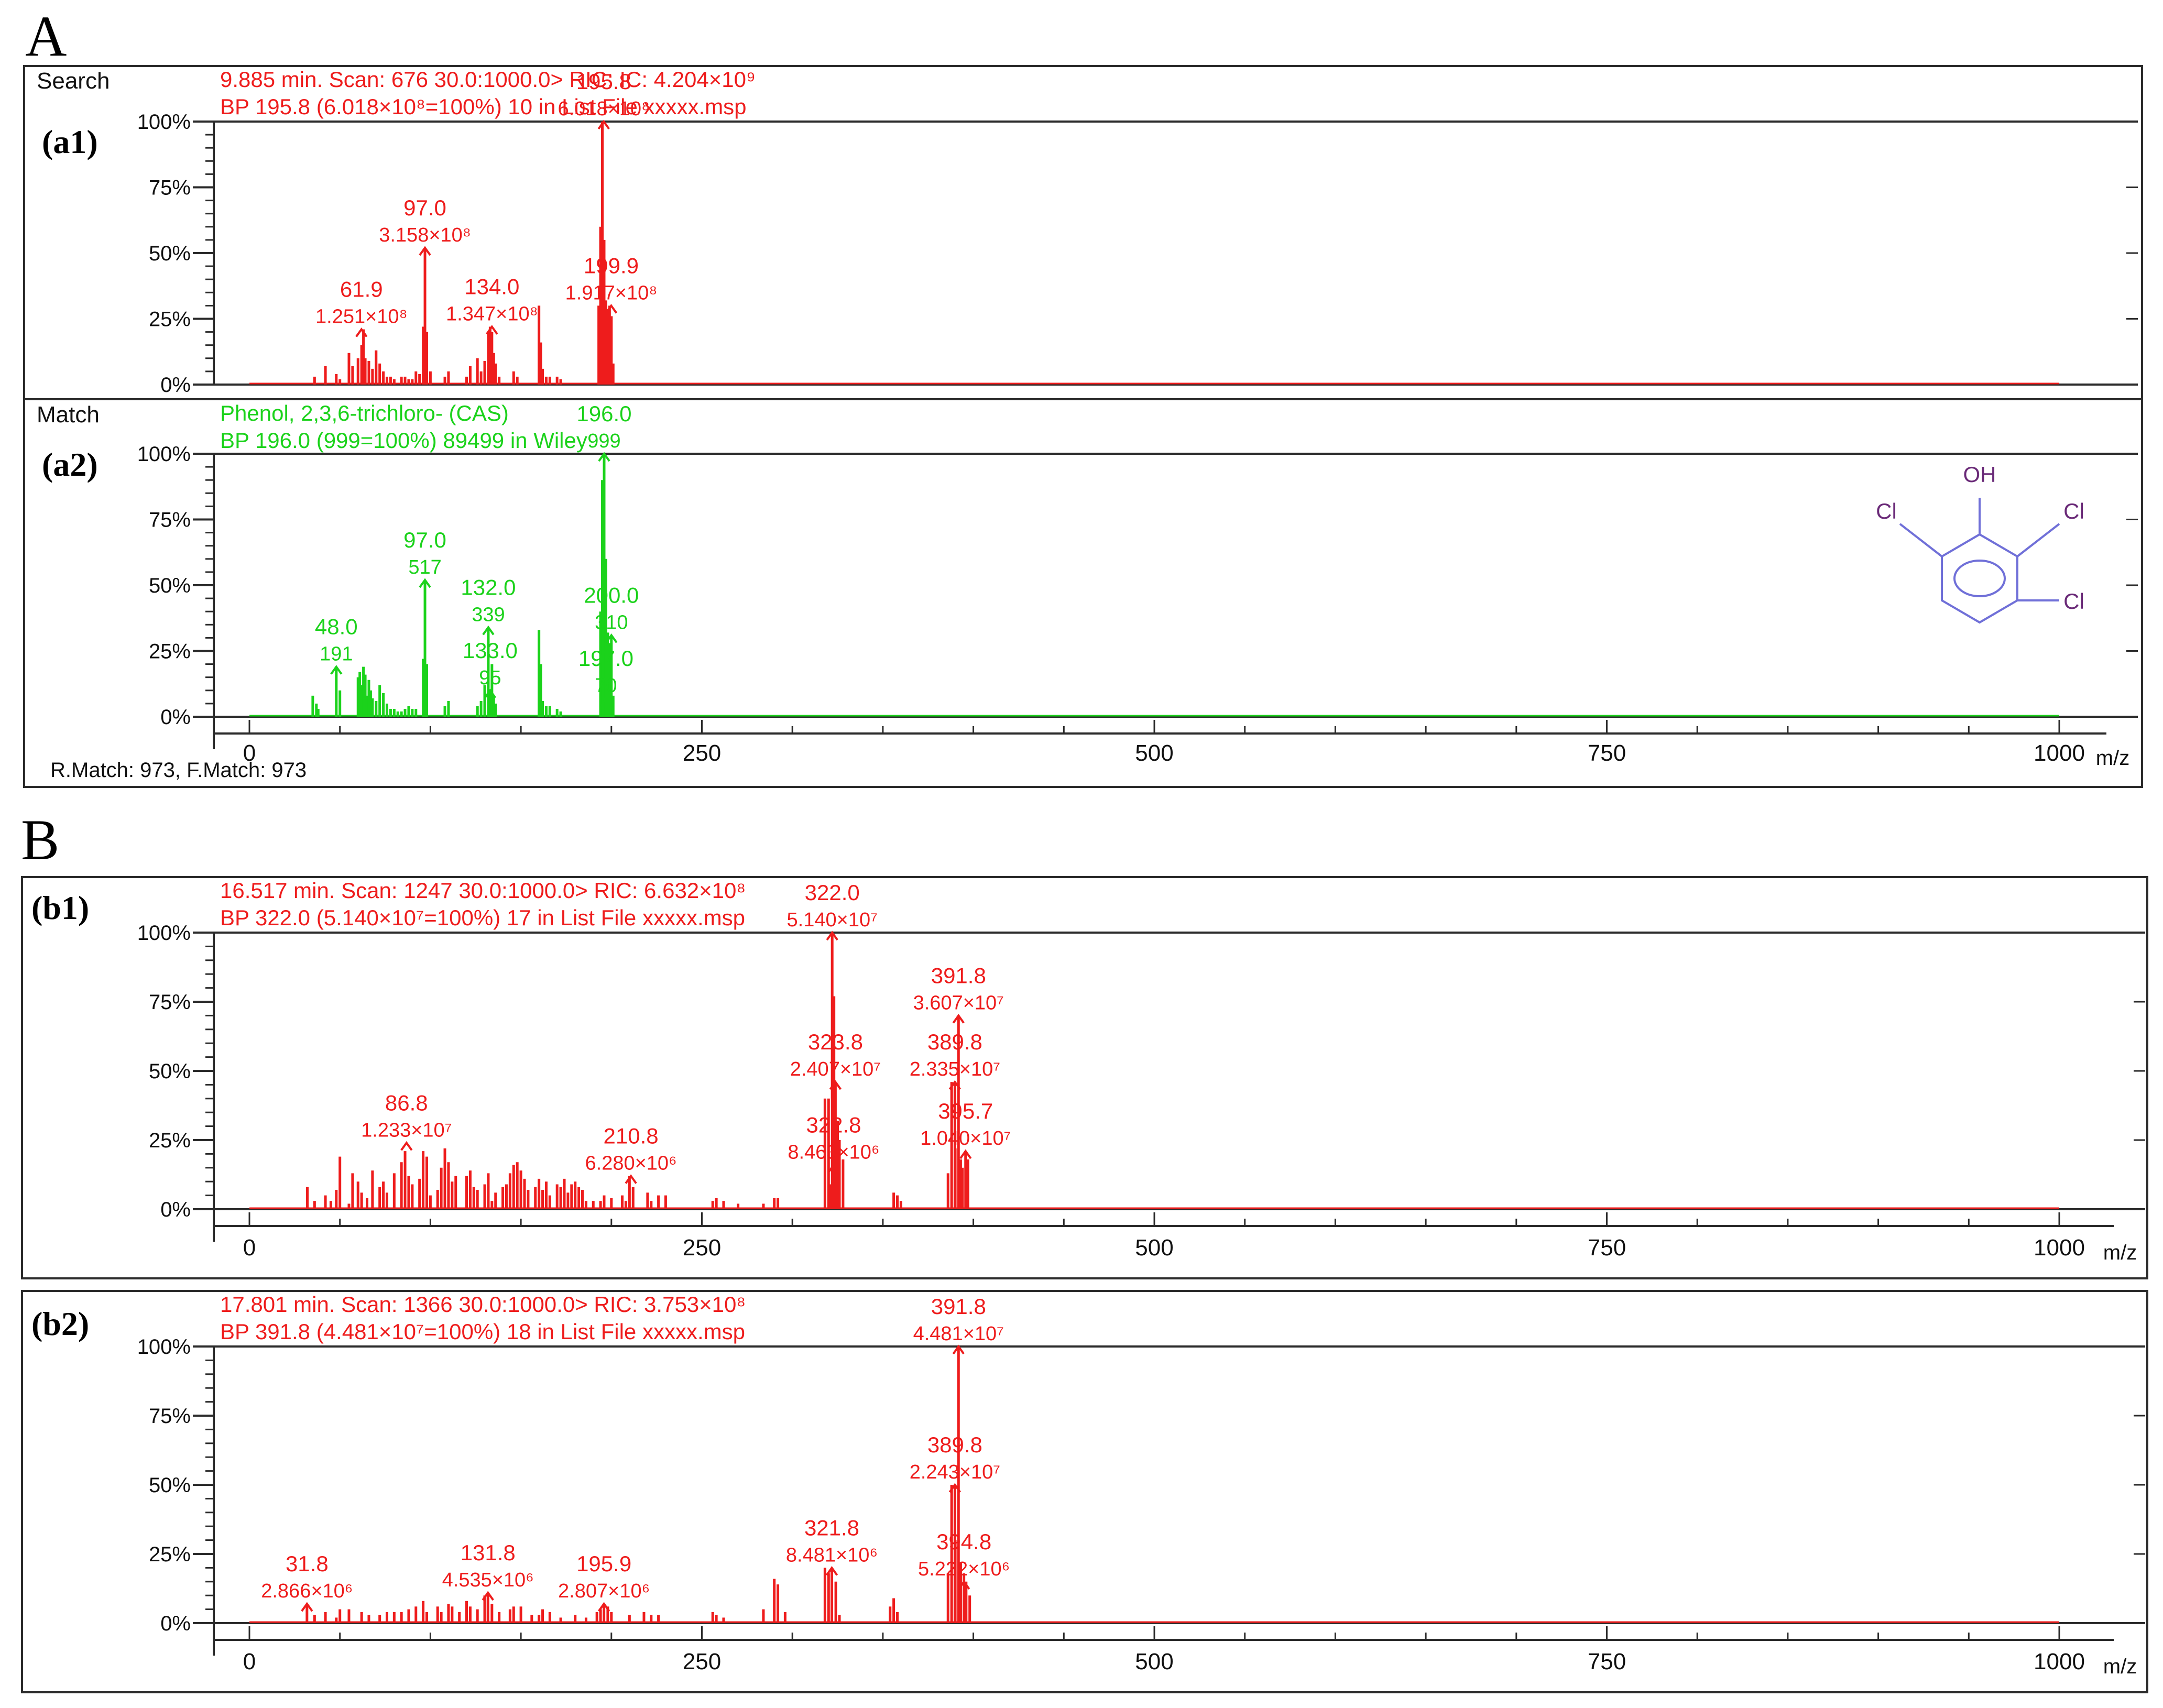  What do you see at coordinates (1979, 474) in the screenshot?
I see `atom-oh: OH` at bounding box center [1979, 474].